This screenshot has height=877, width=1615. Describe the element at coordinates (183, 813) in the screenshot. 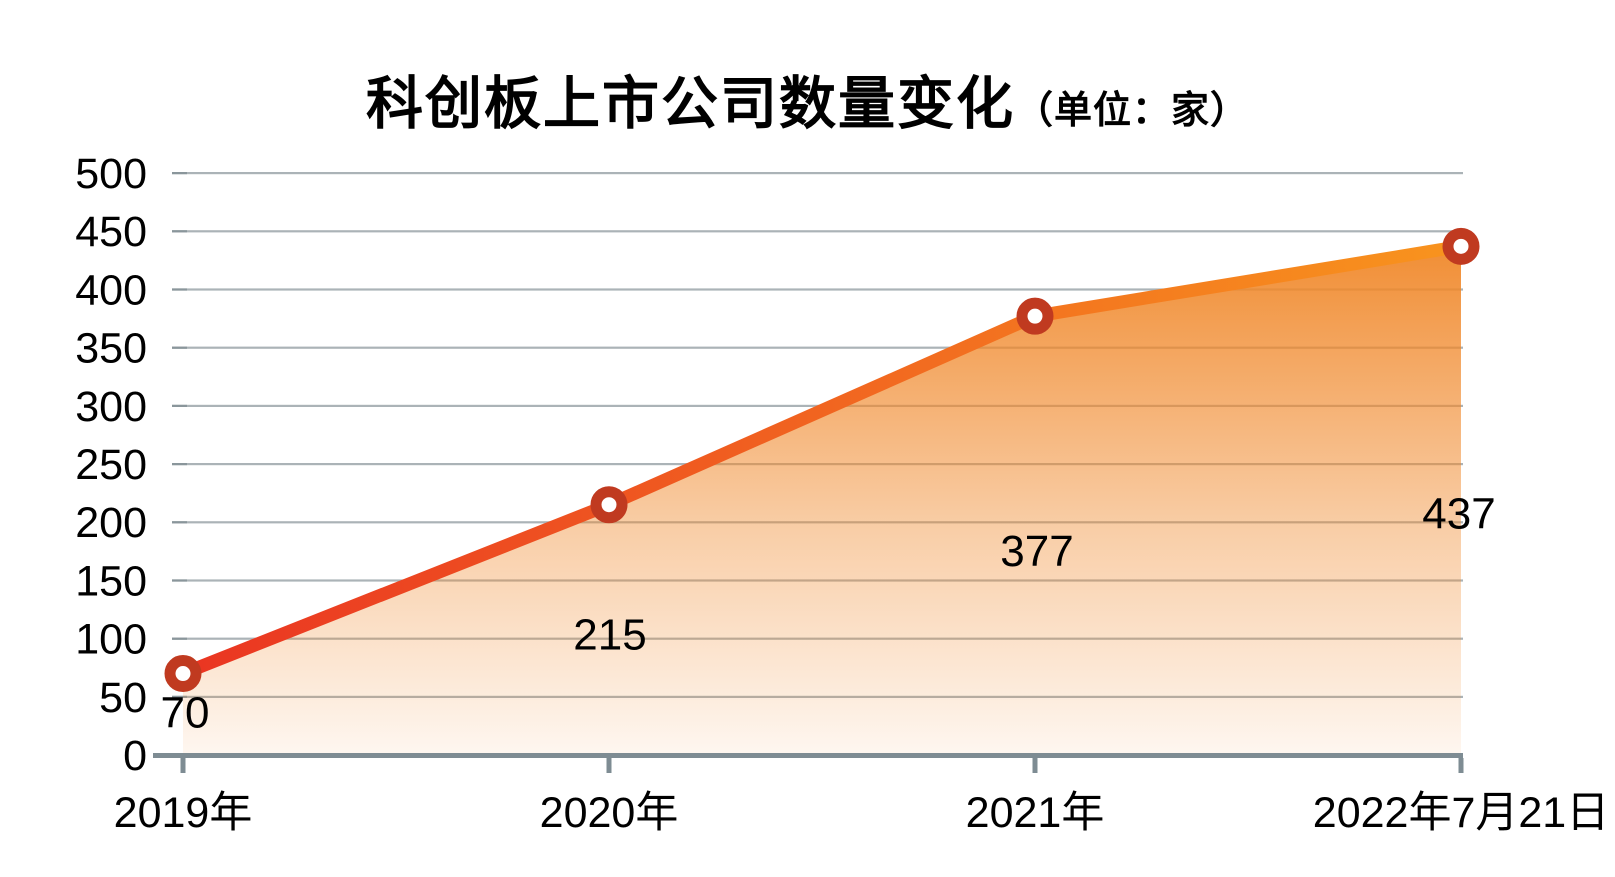

I see `x-axis-label: 2019年` at that location.